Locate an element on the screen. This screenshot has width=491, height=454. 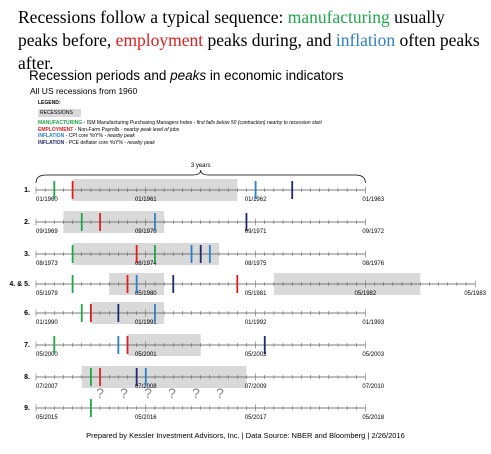
tick-label: 05/2000 is located at coordinates (47, 355).